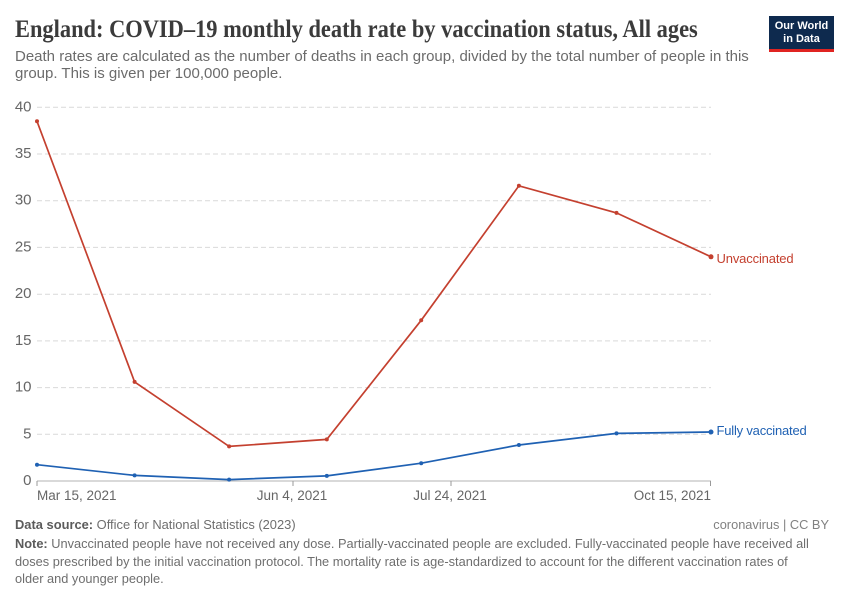  What do you see at coordinates (23, 293) in the screenshot?
I see `svg-text: 20` at bounding box center [23, 293].